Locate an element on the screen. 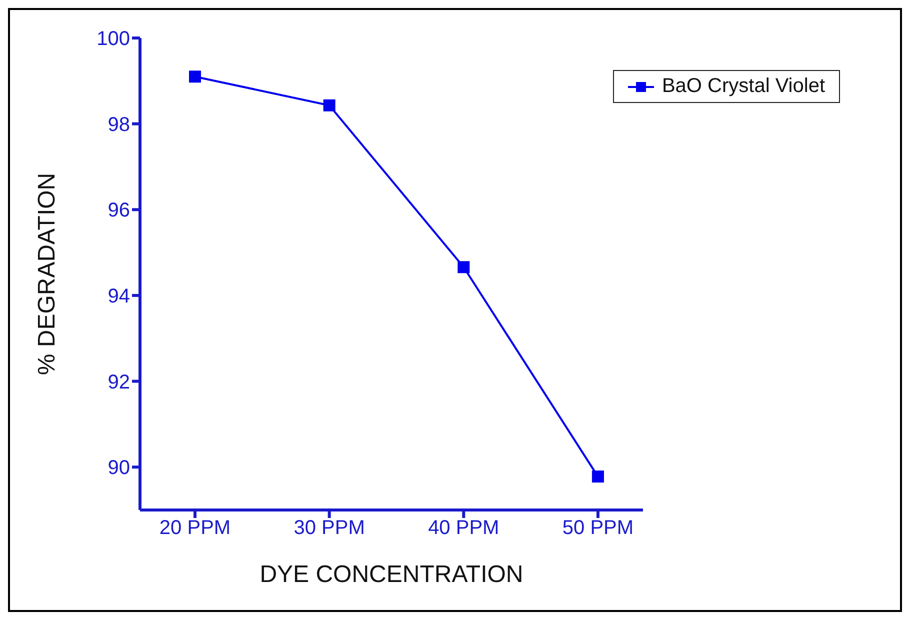  x-tick-label: 40 PPM is located at coordinates (464, 528).